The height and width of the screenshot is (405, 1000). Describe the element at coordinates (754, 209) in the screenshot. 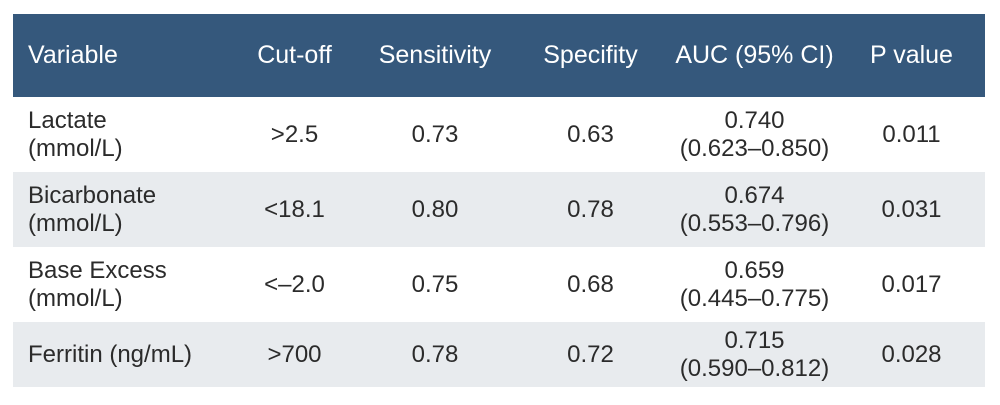

I see `cell-auc: 0.674 (0.553–0.796)` at that location.